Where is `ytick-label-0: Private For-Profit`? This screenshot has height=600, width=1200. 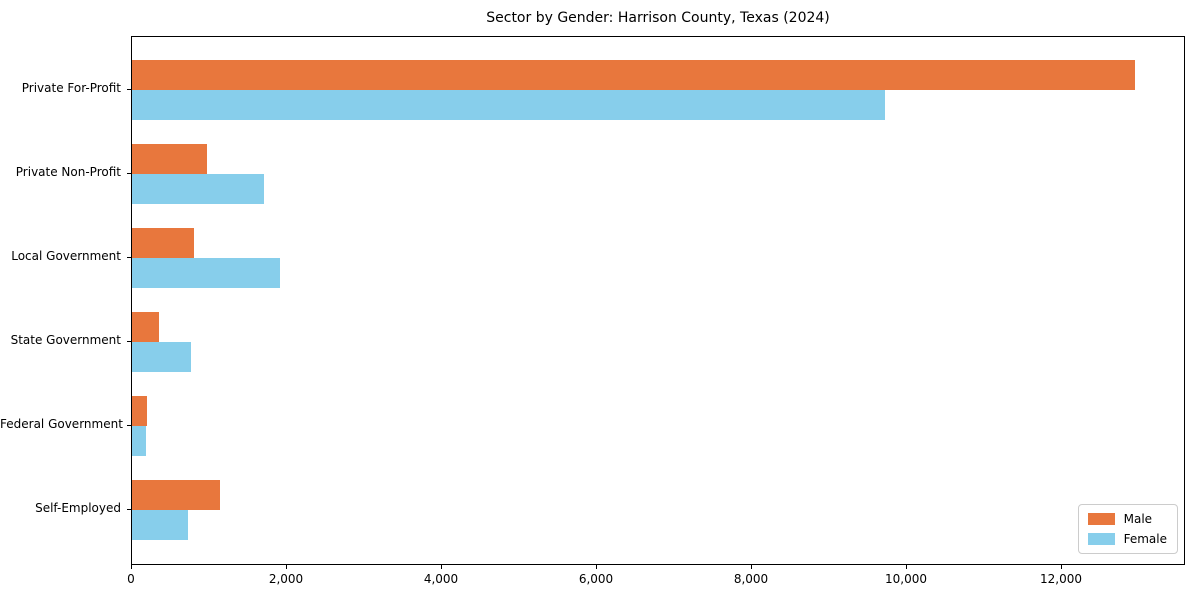 ytick-label-0: Private For-Profit is located at coordinates (71, 88).